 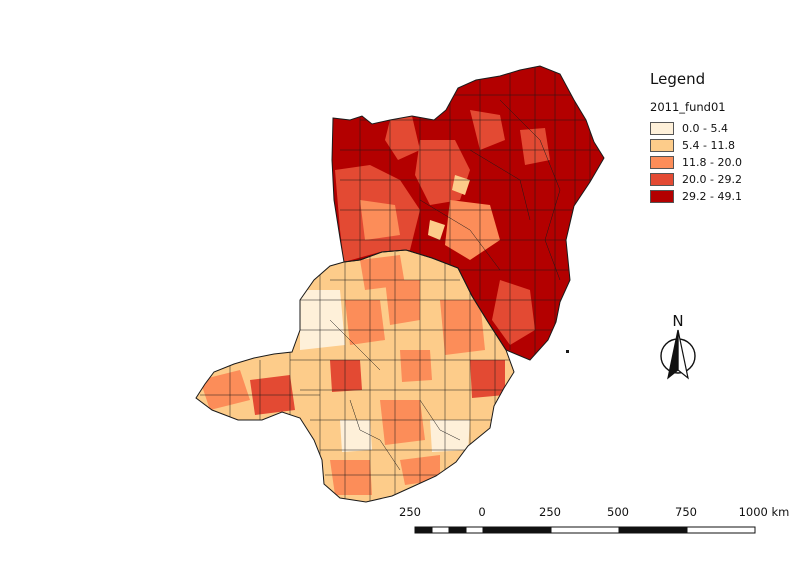 What do you see at coordinates (618, 512) in the screenshot?
I see `scale-label: 500` at bounding box center [618, 512].